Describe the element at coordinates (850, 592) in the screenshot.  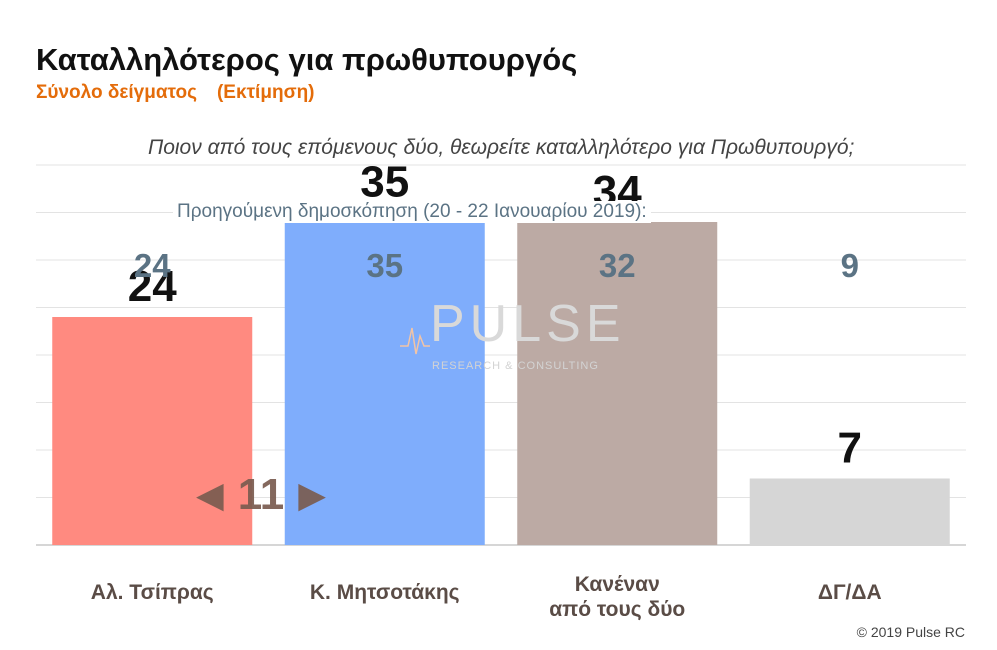
I see `category-label: ΔΓ/ΔΑ` at that location.